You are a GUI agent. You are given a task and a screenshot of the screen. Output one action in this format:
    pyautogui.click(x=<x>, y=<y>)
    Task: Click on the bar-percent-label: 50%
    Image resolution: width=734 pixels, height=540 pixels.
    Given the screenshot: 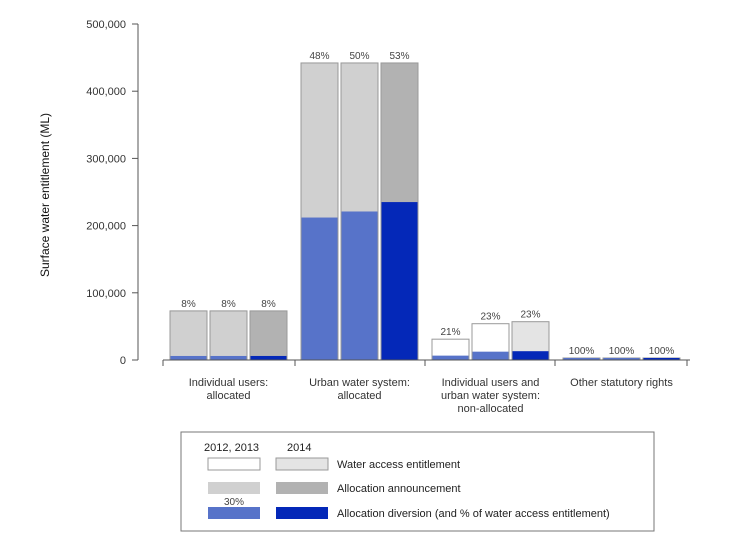 What is the action you would take?
    pyautogui.click(x=359, y=56)
    